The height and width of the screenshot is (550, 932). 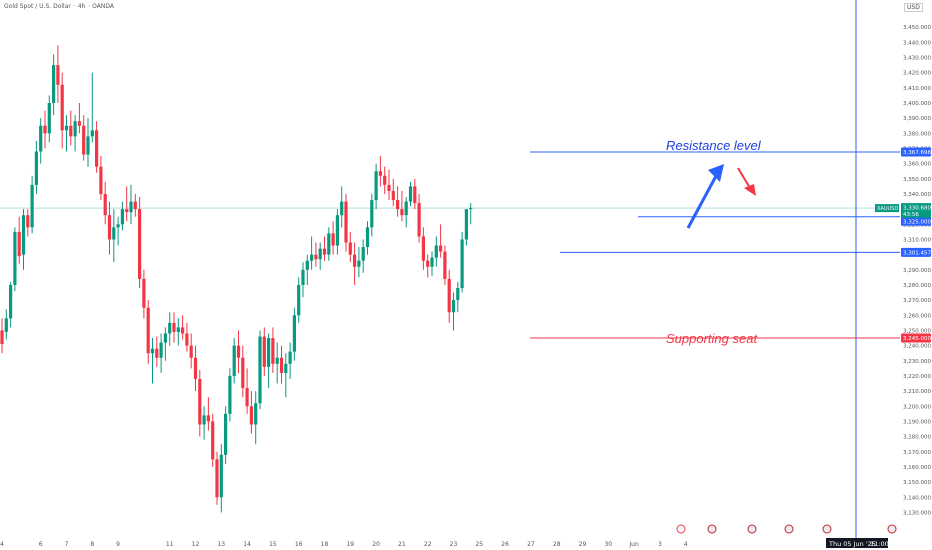 I want to click on y-tick-label: 3,160.000, so click(x=917, y=468).